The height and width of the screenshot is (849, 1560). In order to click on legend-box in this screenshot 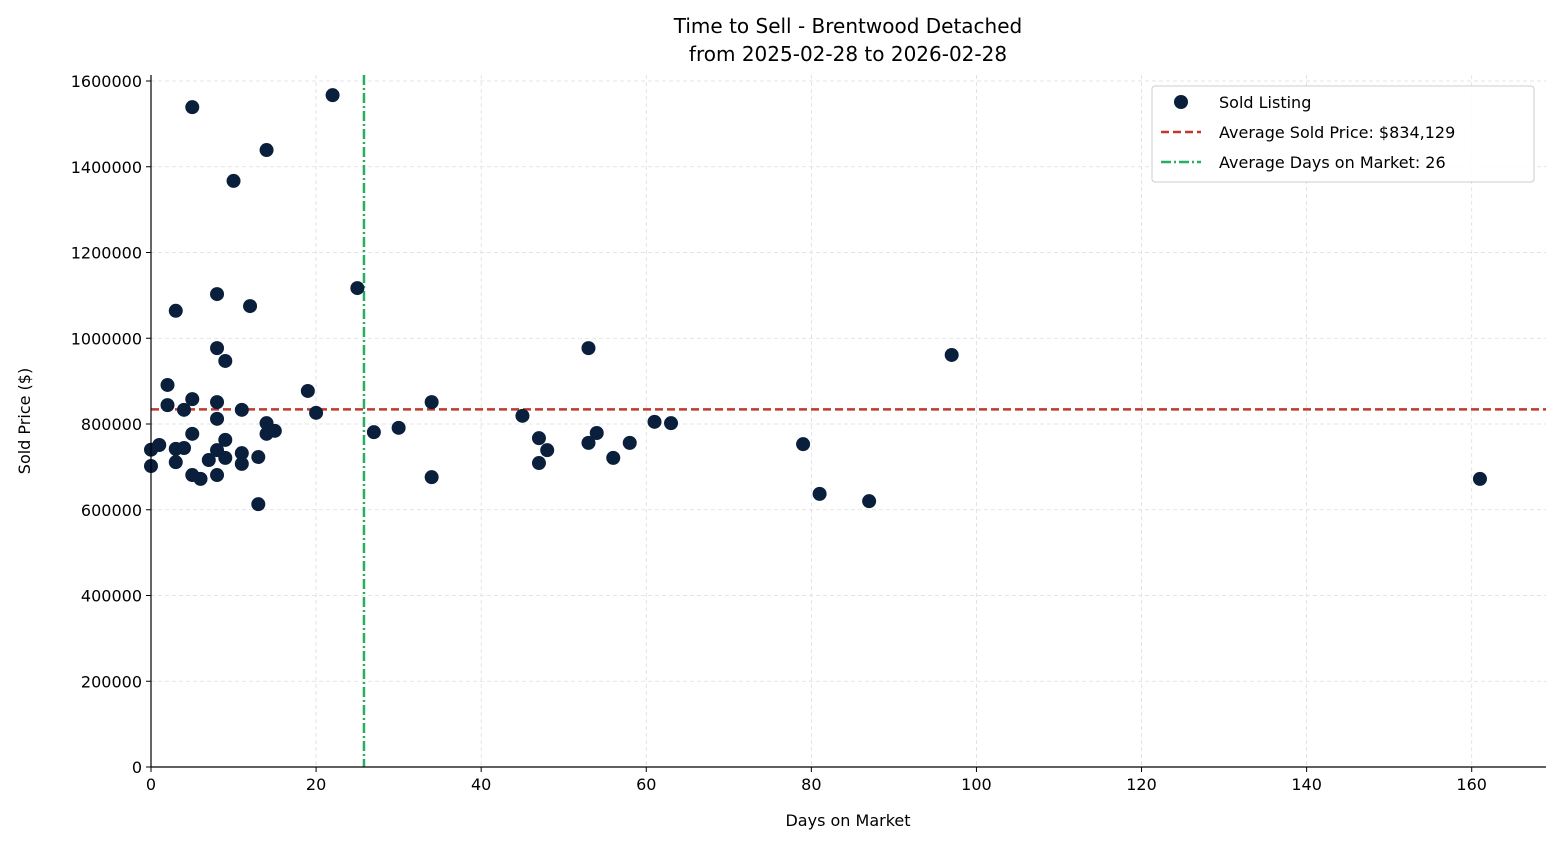, I will do `click(1343, 134)`.